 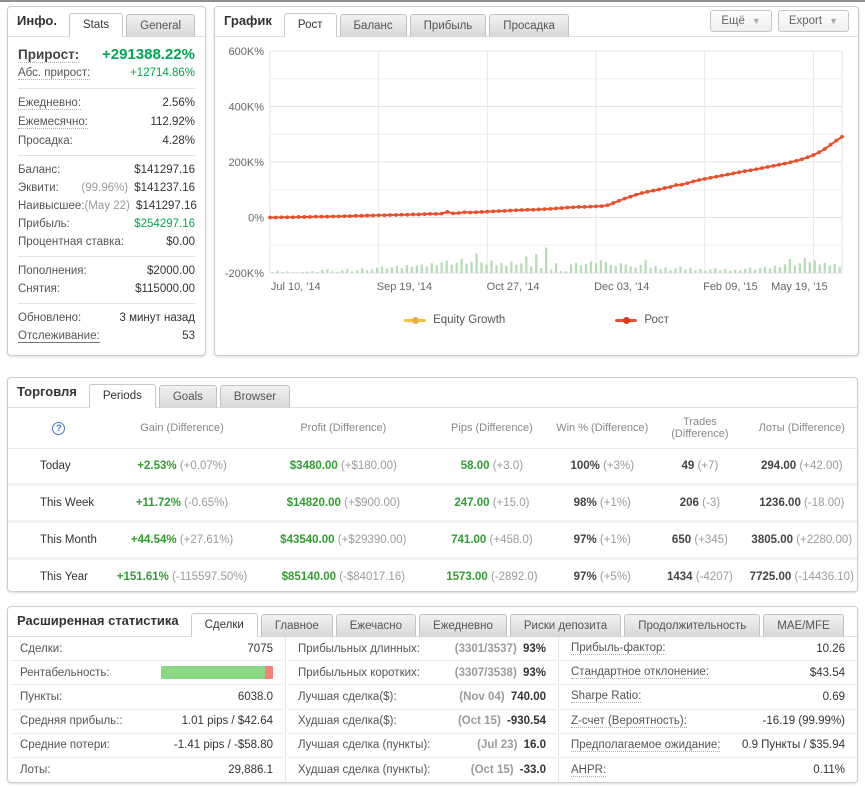 I want to click on stat-value-main: -1.41 pips / -$58.80, so click(x=223, y=745).